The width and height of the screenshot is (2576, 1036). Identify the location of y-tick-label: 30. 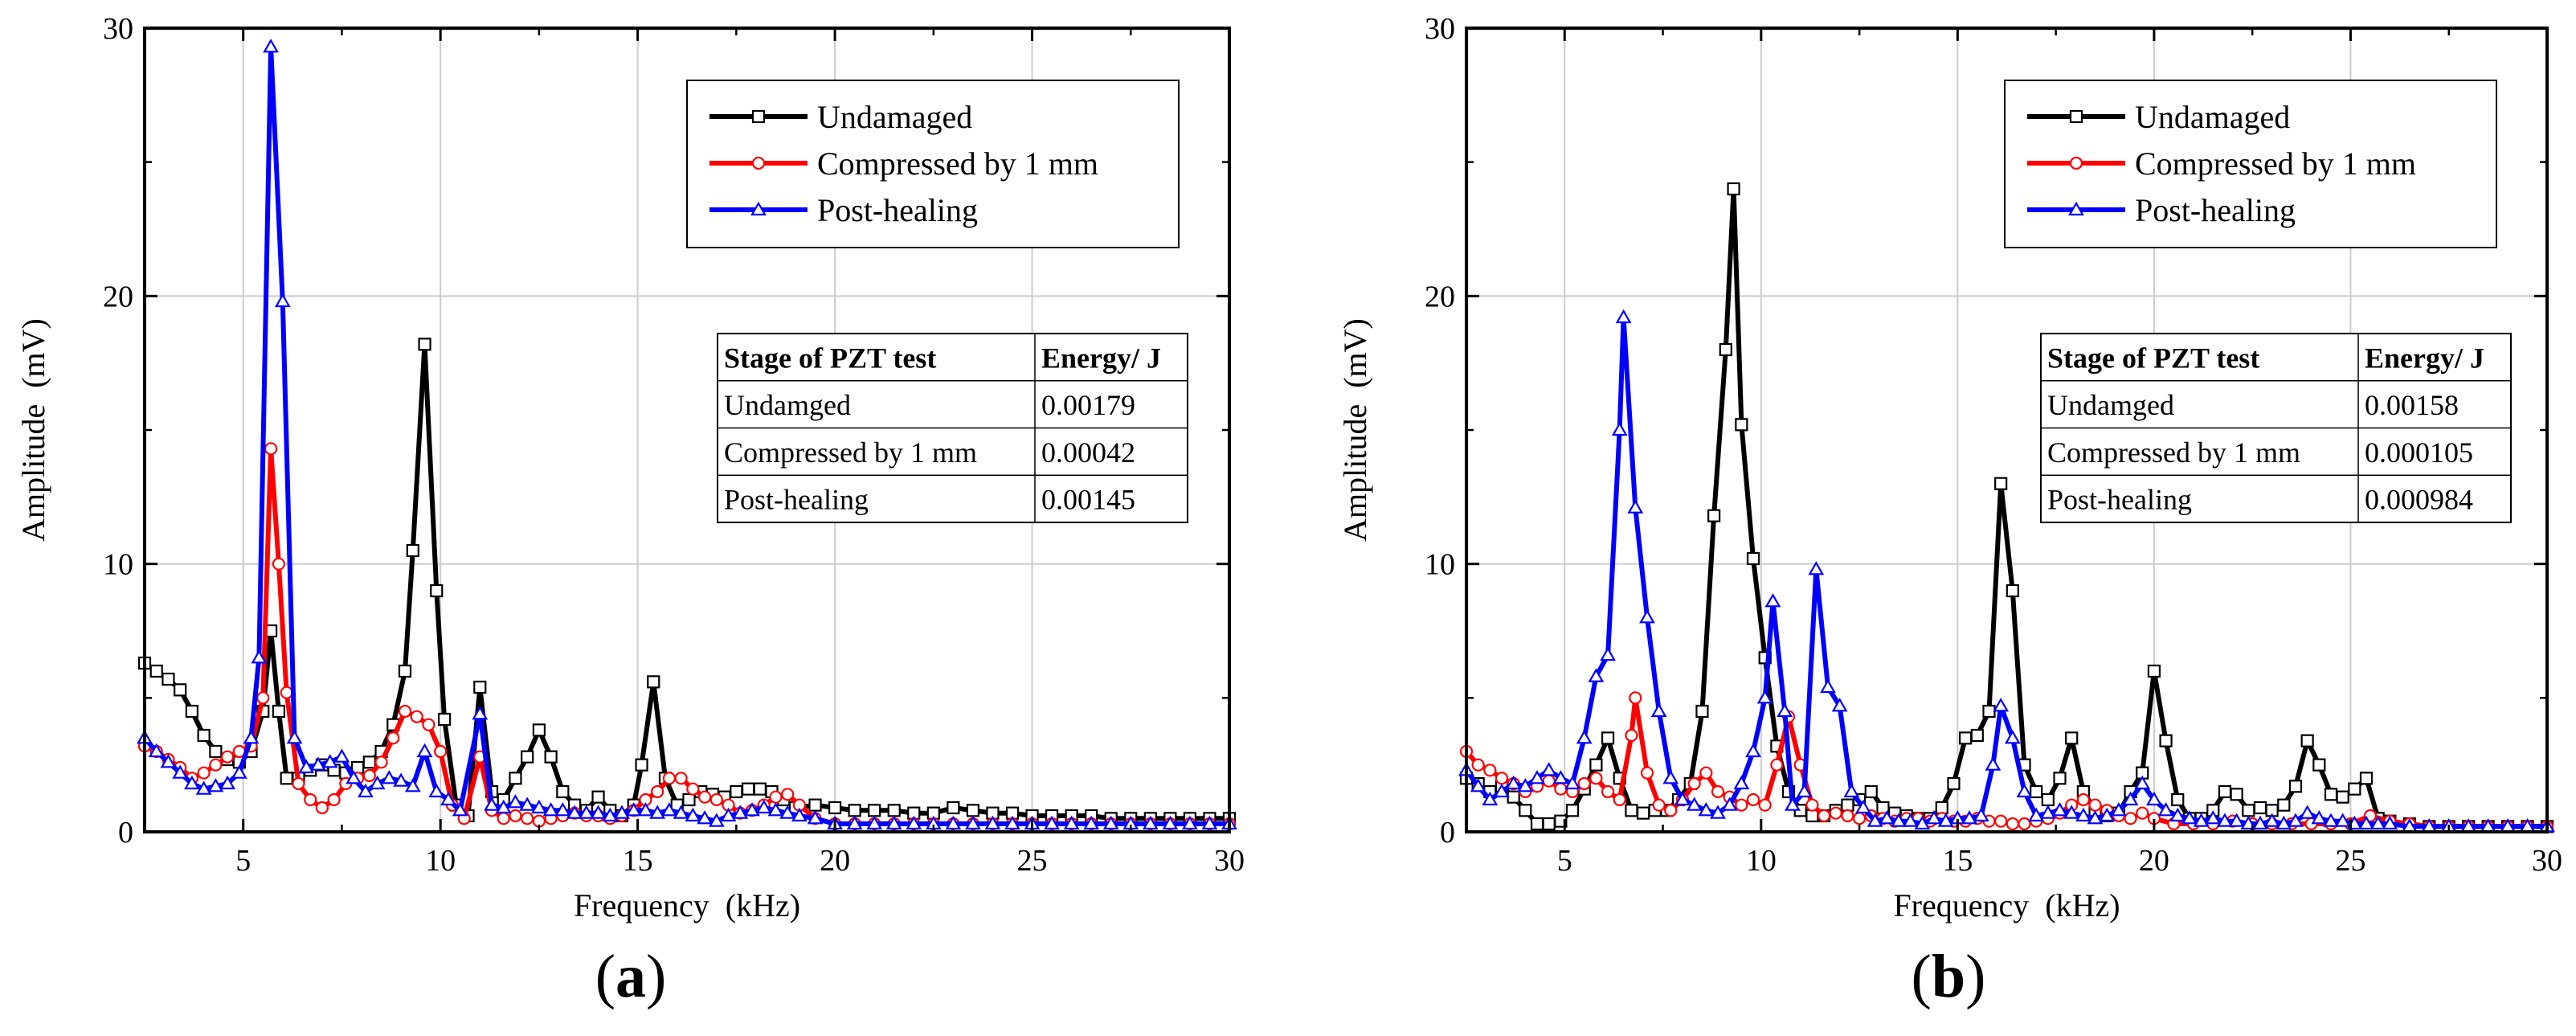
(118, 29).